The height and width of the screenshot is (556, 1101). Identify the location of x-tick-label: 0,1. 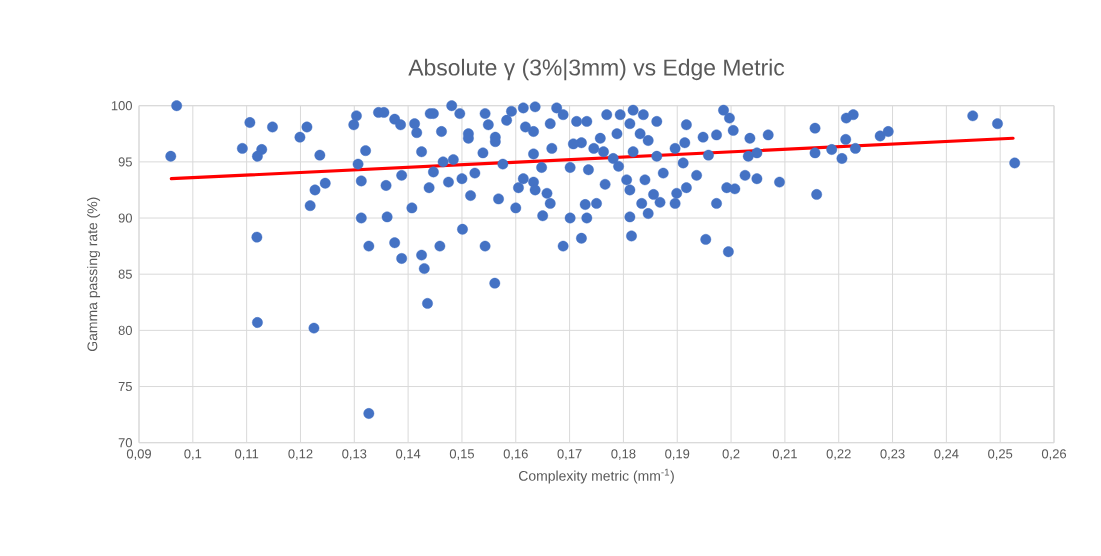
(193, 454).